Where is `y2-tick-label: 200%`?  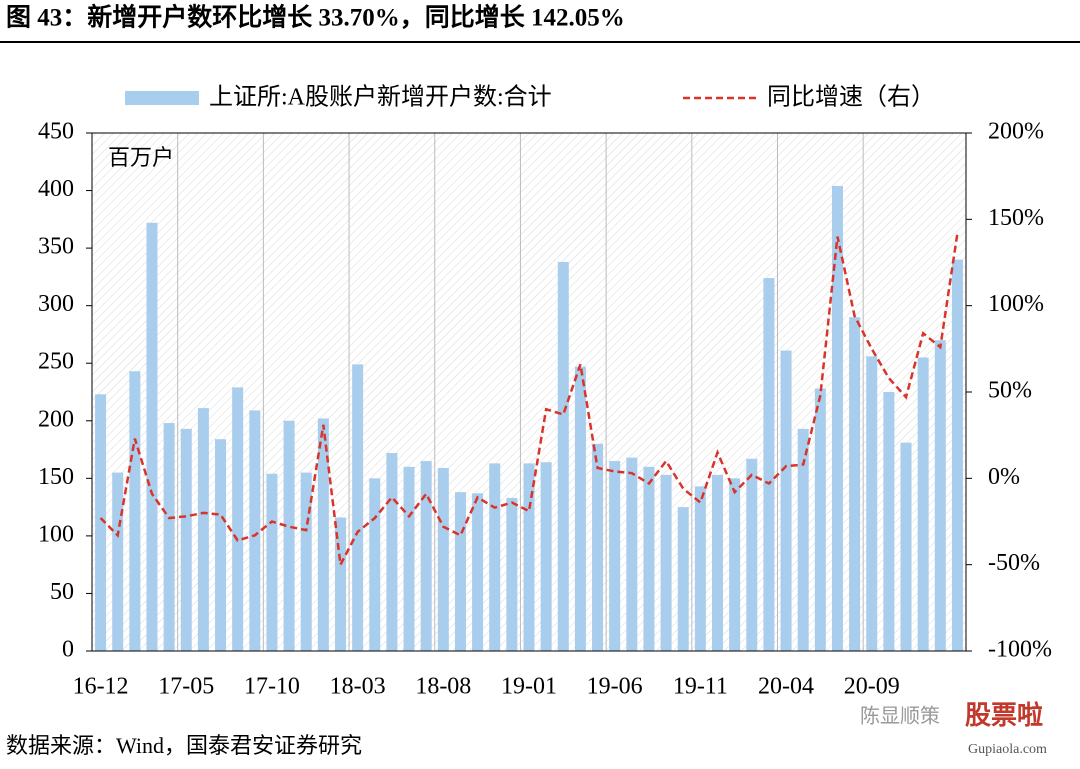 y2-tick-label: 200% is located at coordinates (1016, 132).